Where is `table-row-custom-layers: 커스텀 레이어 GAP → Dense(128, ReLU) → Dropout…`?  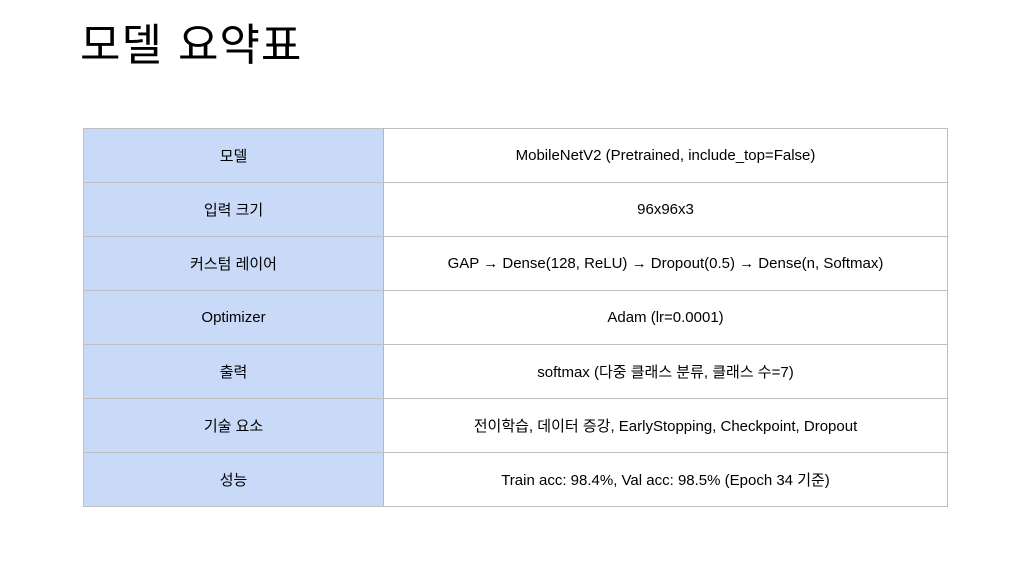 table-row-custom-layers: 커스텀 레이어 GAP → Dense(128, ReLU) → Dropout… is located at coordinates (515, 263).